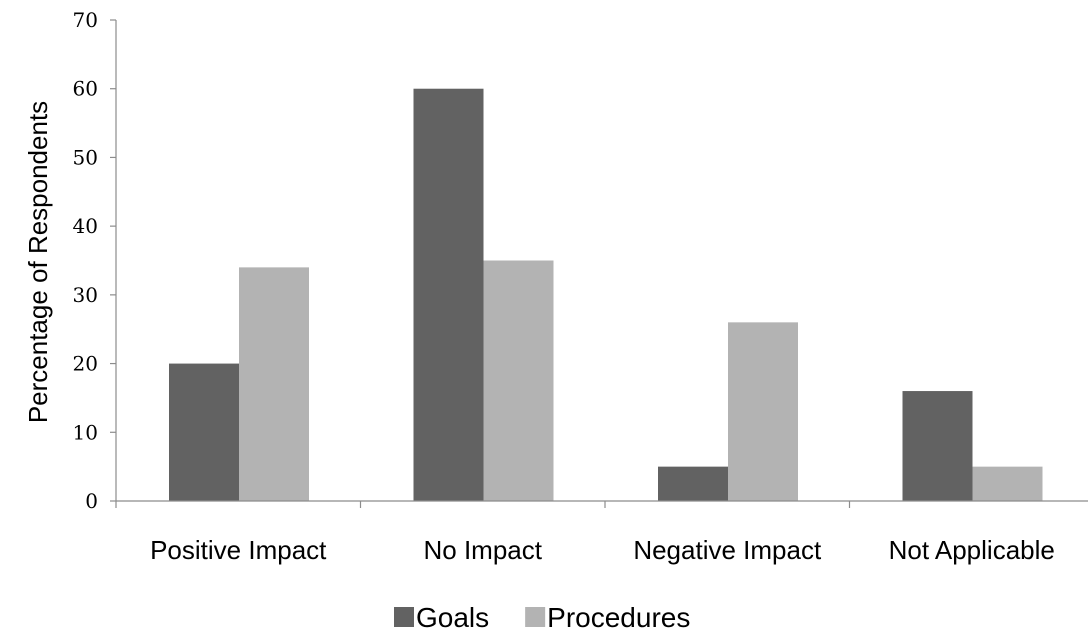 This screenshot has height=634, width=1088. What do you see at coordinates (727, 550) in the screenshot?
I see `x-category-label: Negative Impact` at bounding box center [727, 550].